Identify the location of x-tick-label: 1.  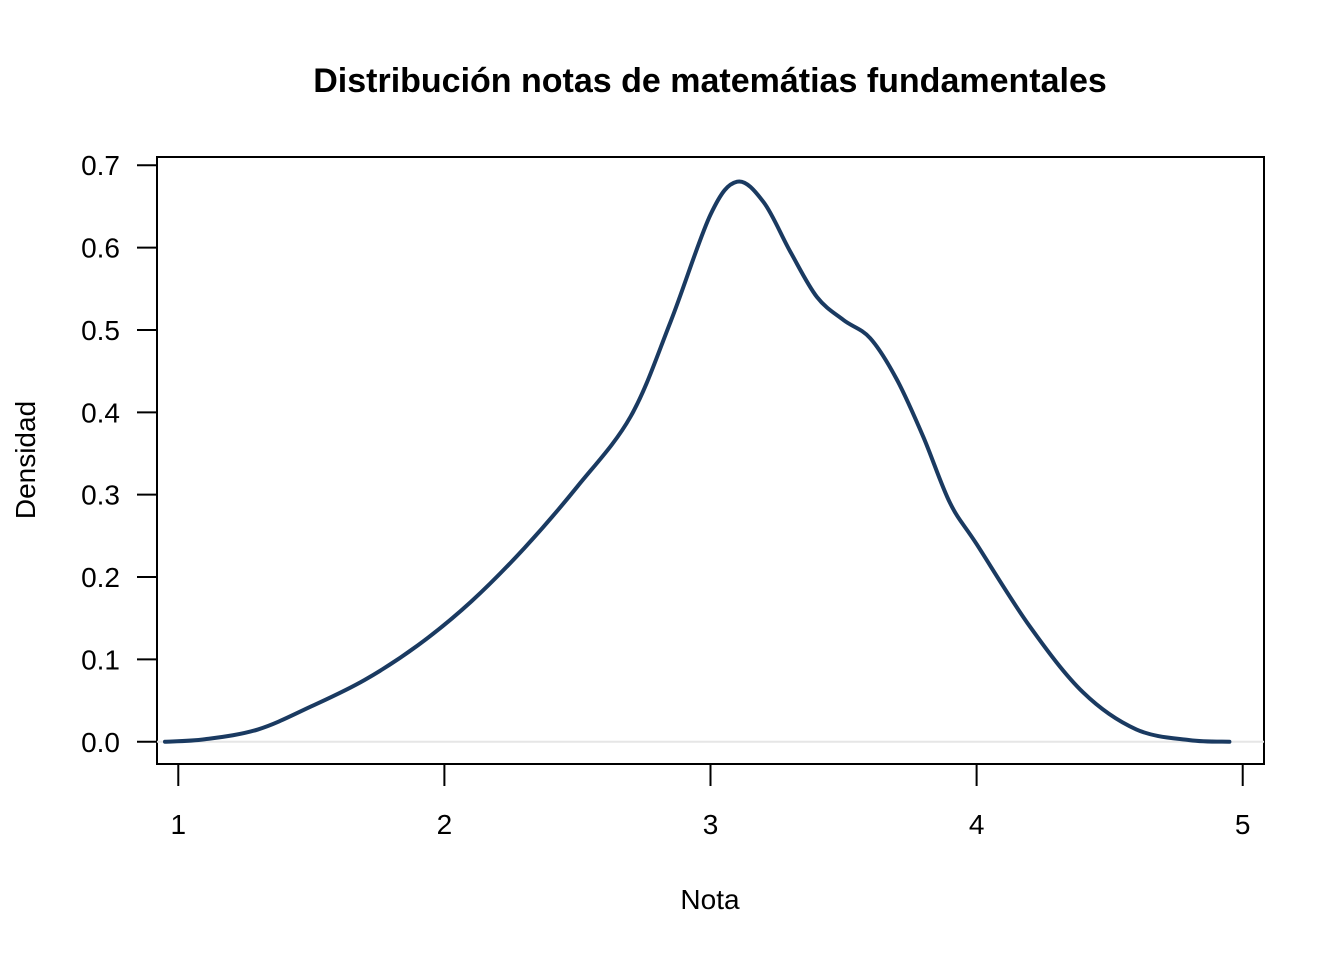
(178, 824).